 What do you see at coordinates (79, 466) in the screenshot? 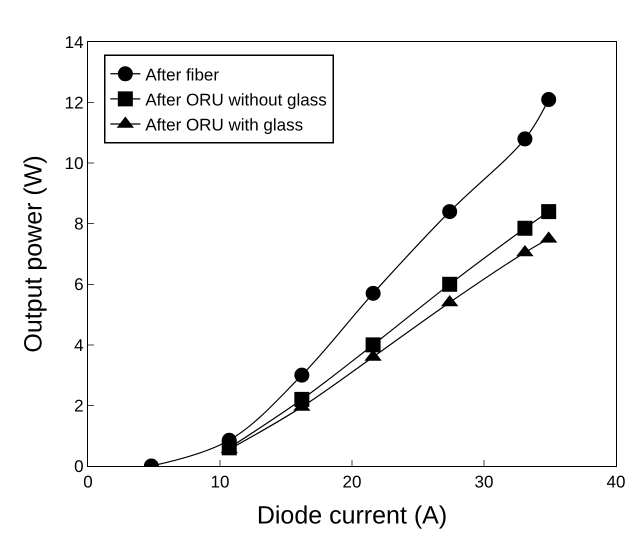
I see `y-tick-label: 0` at bounding box center [79, 466].